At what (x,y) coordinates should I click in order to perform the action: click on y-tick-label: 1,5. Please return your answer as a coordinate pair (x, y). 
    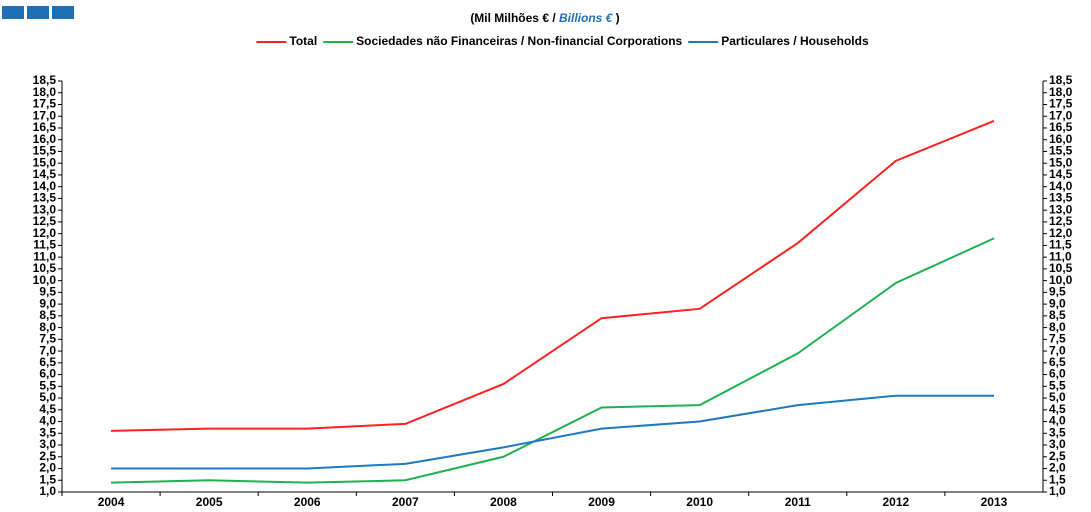
    Looking at the image, I should click on (47, 479).